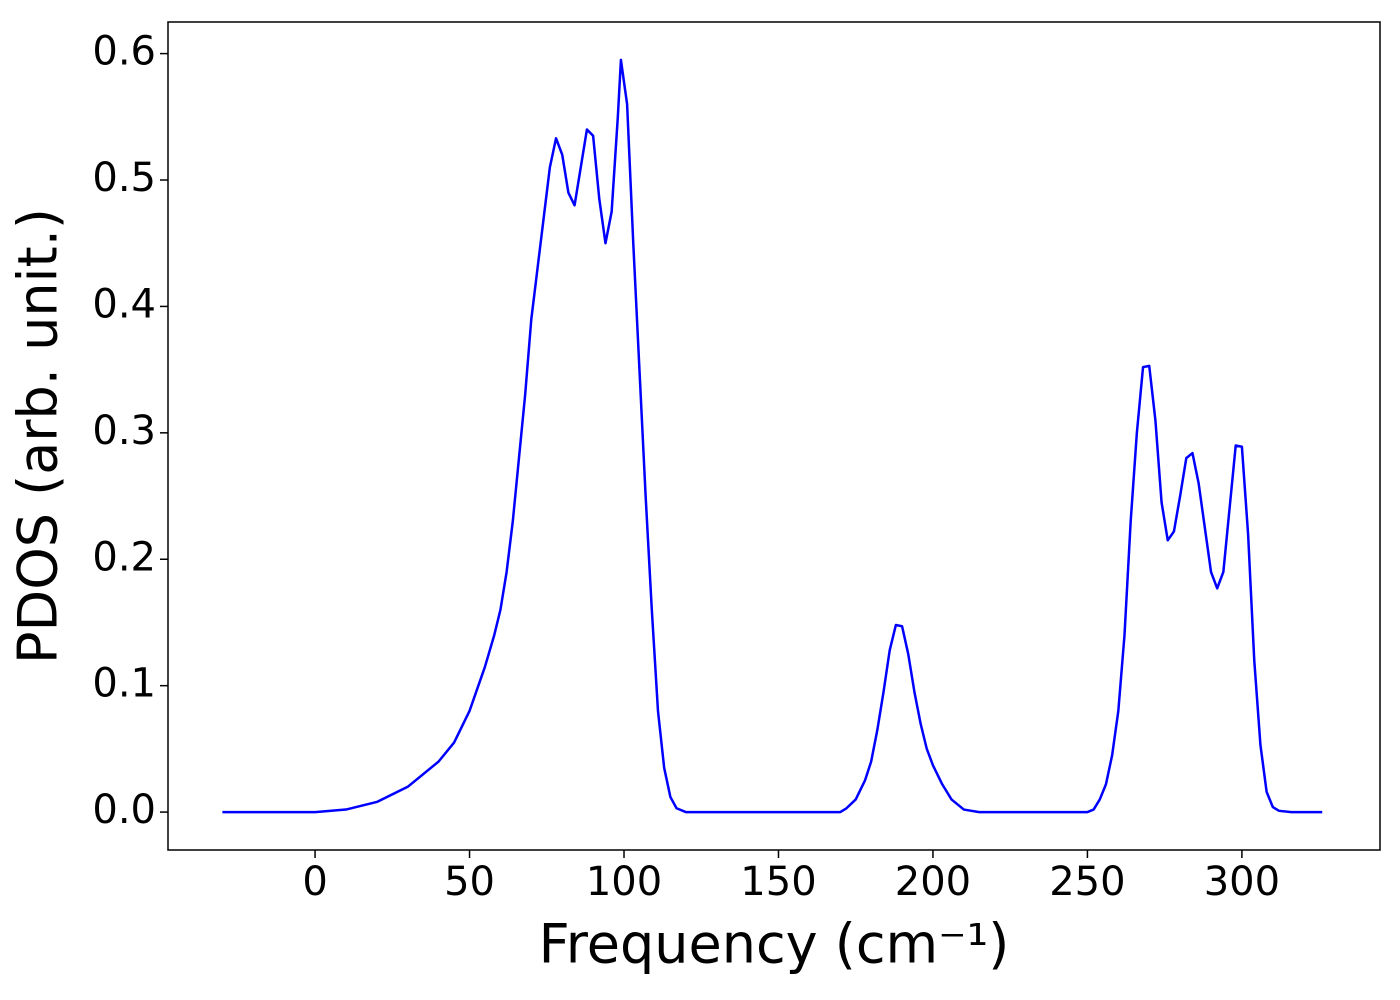 The height and width of the screenshot is (1000, 1400). Describe the element at coordinates (774, 944) in the screenshot. I see `x-axis-label: Frequency (cm⁻¹)` at that location.